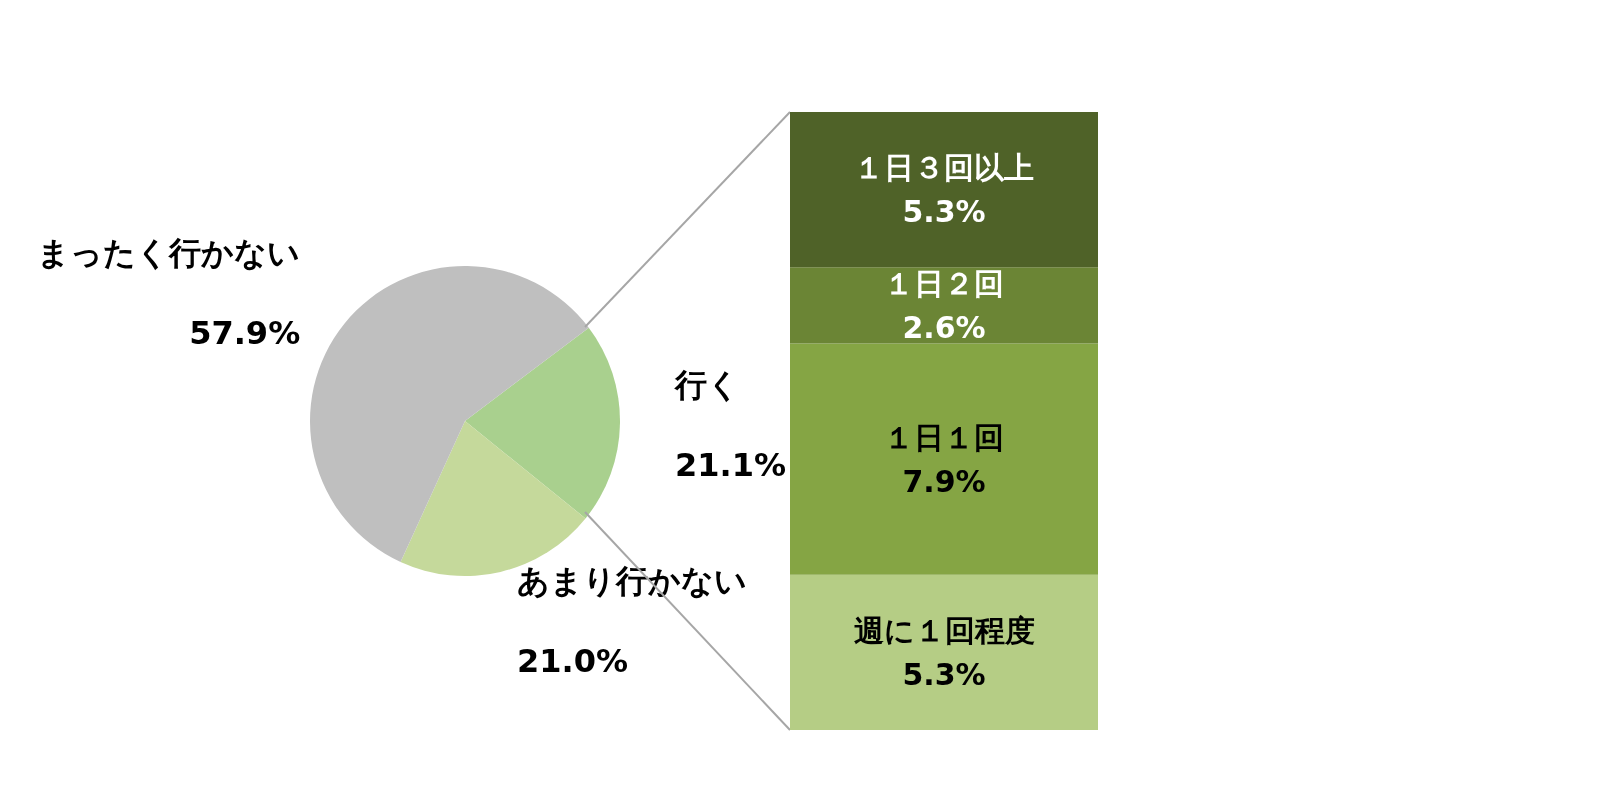 The width and height of the screenshot is (1602, 786). I want to click on series-label: 週に１回程度, so click(944, 630).